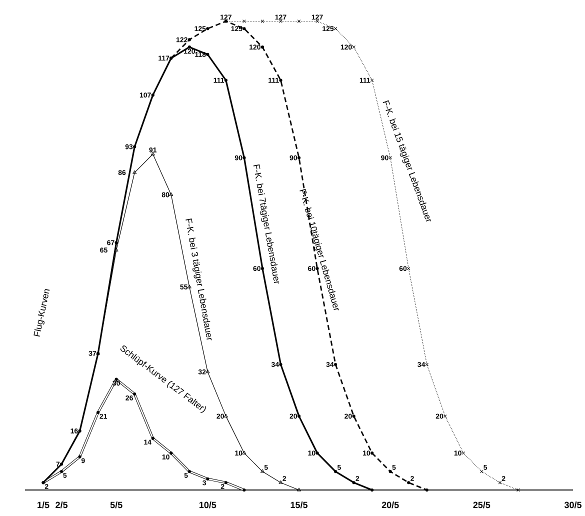 This screenshot has height=516, width=585. What do you see at coordinates (390, 505) in the screenshot?
I see `x-tick-label: 20/5` at bounding box center [390, 505].